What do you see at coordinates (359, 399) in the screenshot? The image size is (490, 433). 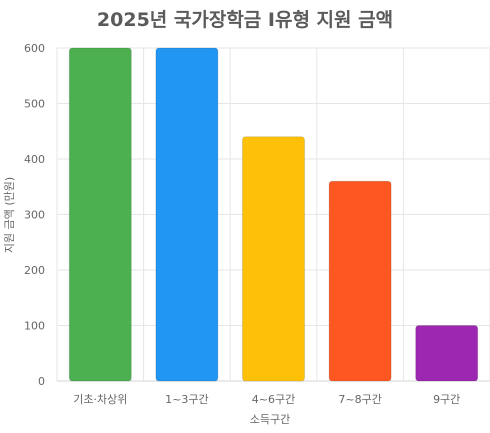 I see `x-tick-label: 7~8구간` at bounding box center [359, 399].